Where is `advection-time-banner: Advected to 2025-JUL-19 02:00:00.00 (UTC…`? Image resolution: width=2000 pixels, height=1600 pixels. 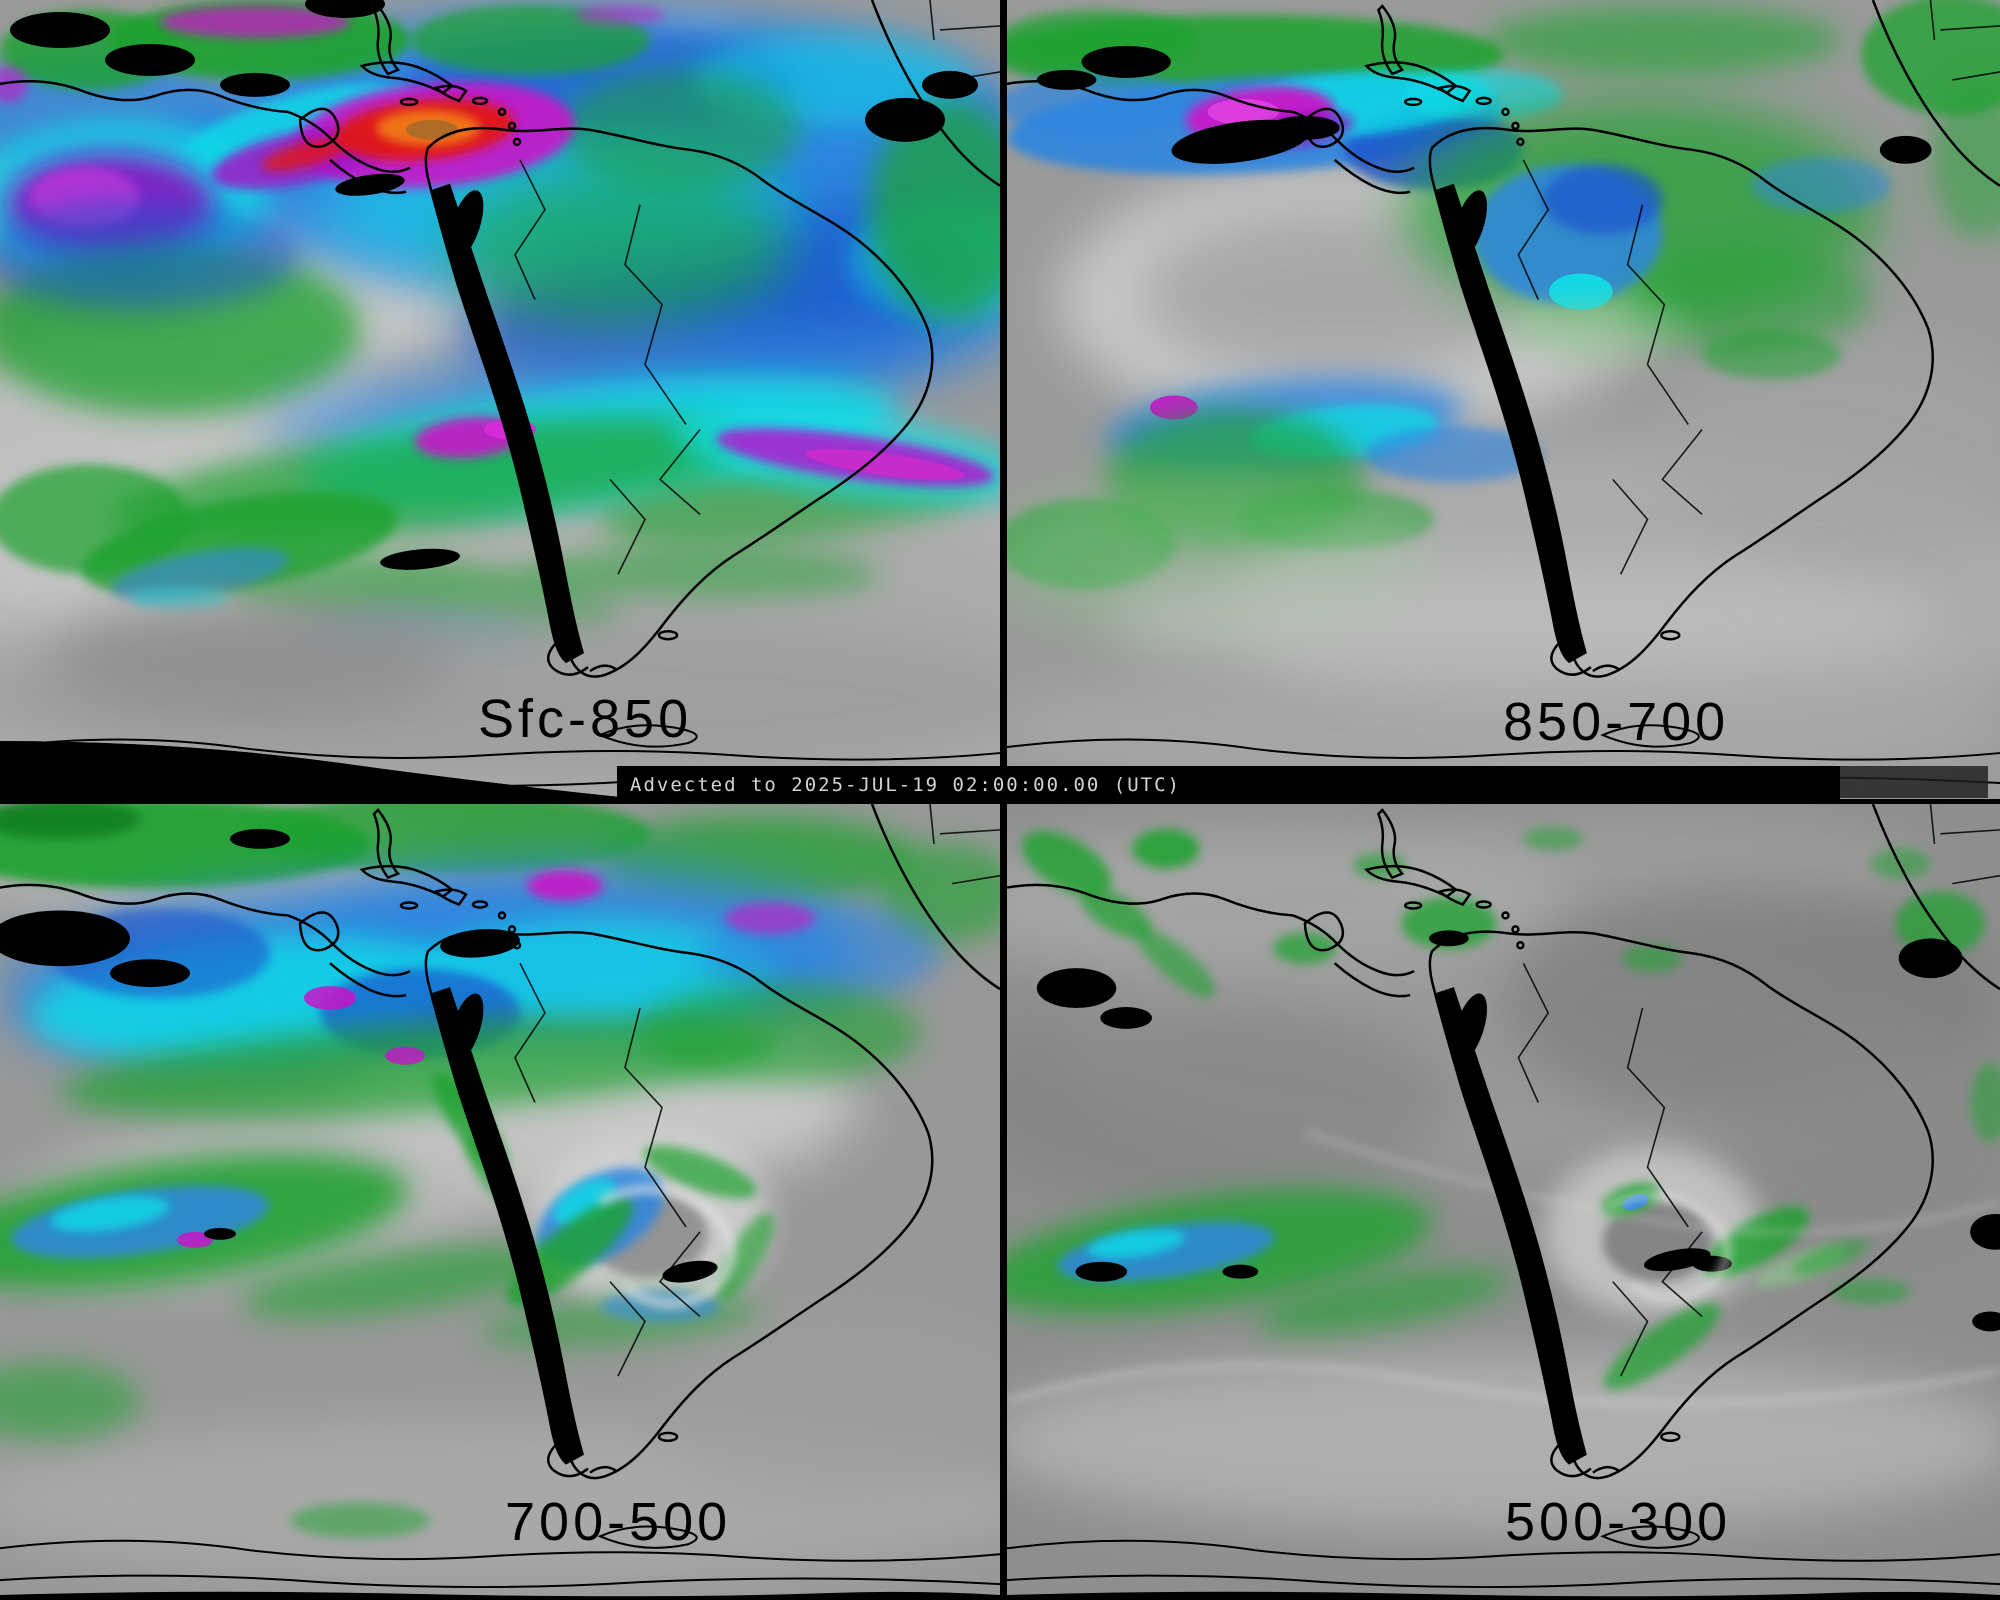 advection-time-banner: Advected to 2025-JUL-19 02:00:00.00 (UTC… is located at coordinates (1228, 785).